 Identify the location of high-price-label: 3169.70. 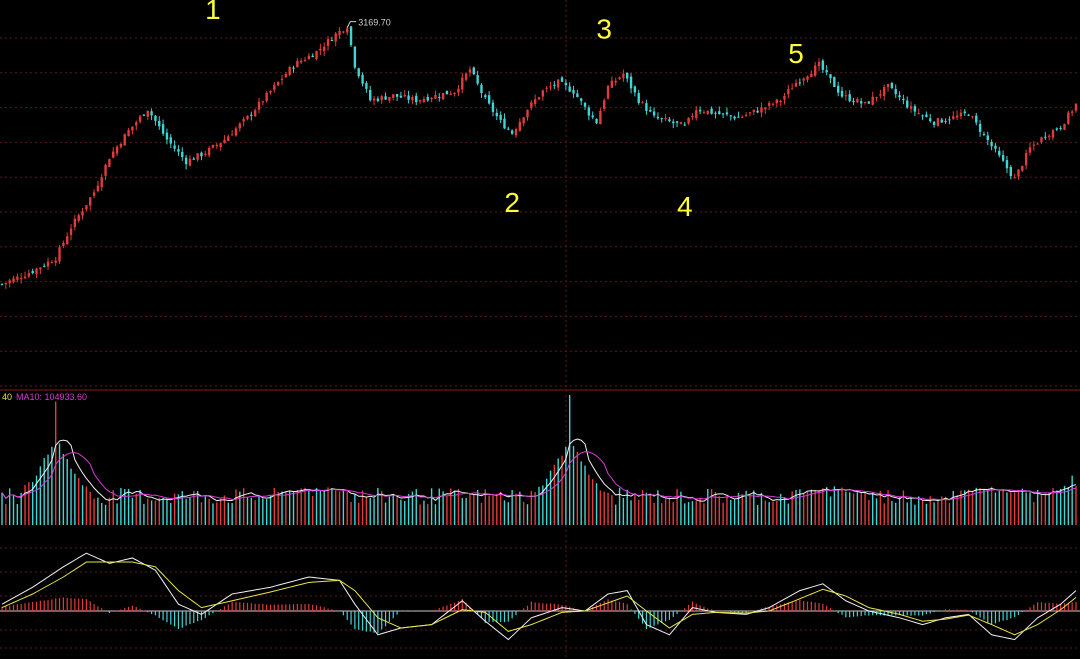
(374, 23).